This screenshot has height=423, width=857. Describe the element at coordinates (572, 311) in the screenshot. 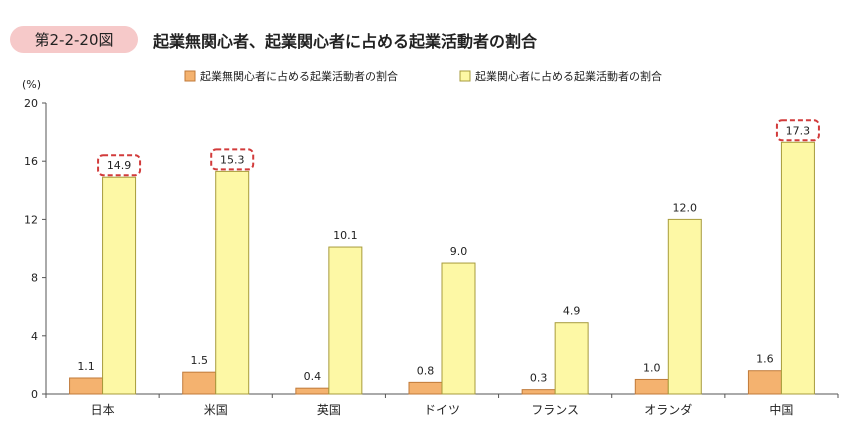

I see `data-label: 4.9` at that location.